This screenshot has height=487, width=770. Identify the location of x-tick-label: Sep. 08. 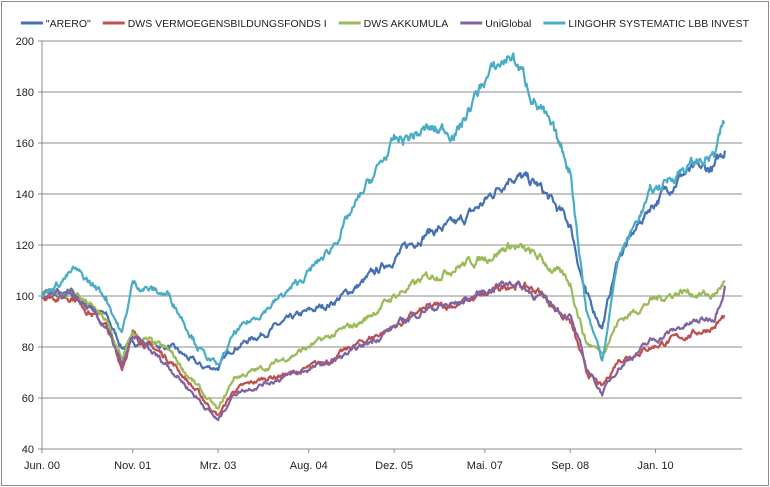
(570, 466).